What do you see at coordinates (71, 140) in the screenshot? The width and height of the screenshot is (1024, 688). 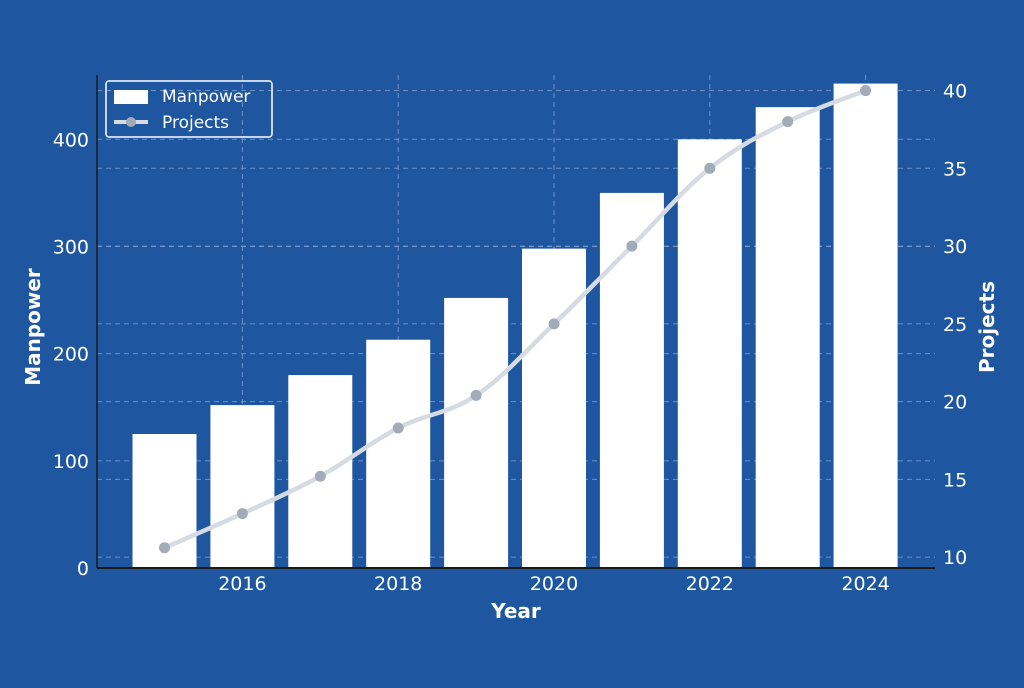 I see `y-tick-label: 400` at bounding box center [71, 140].